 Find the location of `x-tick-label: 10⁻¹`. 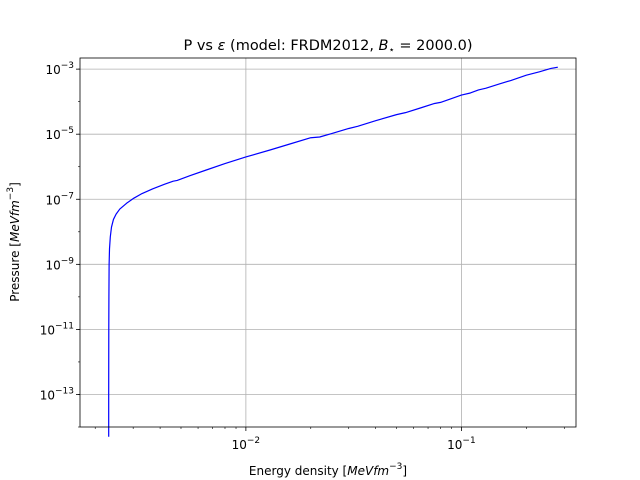

x-tick-label: 10⁻¹ is located at coordinates (461, 444).